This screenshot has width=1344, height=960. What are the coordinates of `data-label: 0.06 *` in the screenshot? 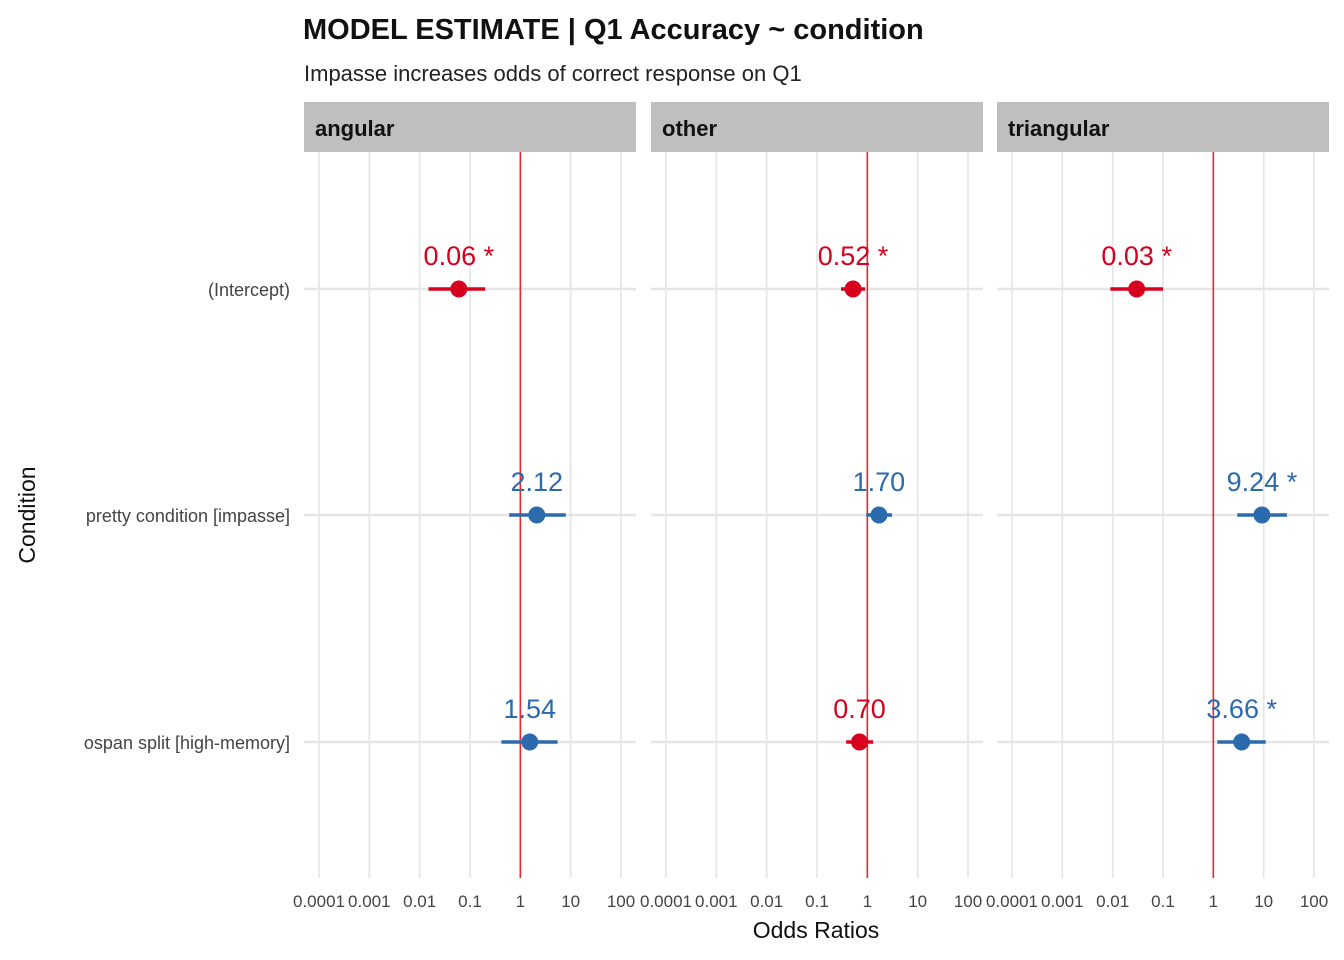 It's located at (459, 256).